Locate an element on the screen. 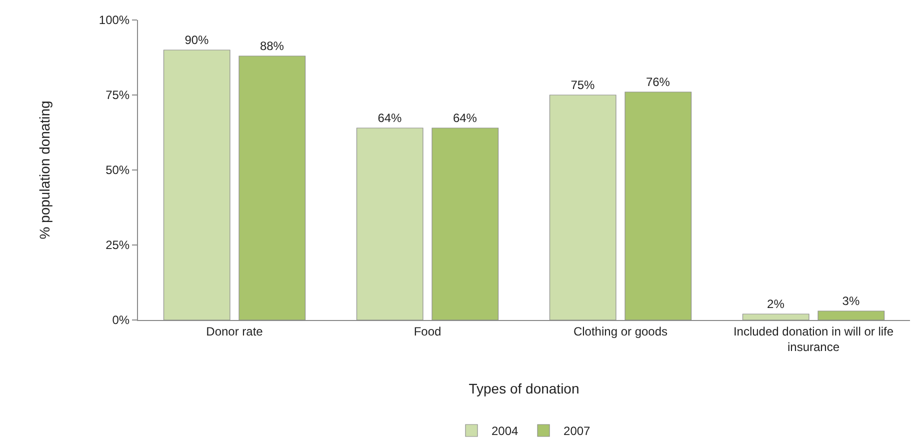  y-tick-label: 75% is located at coordinates (118, 95).